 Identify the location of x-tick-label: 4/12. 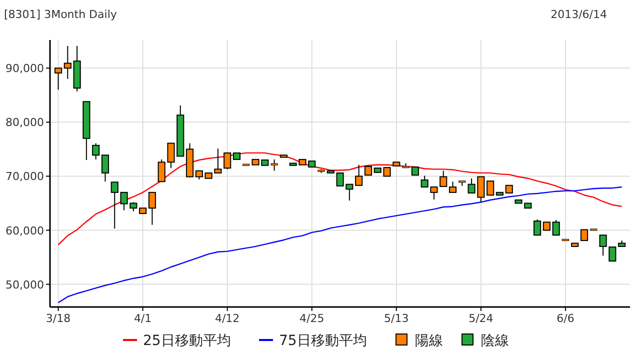
(227, 318).